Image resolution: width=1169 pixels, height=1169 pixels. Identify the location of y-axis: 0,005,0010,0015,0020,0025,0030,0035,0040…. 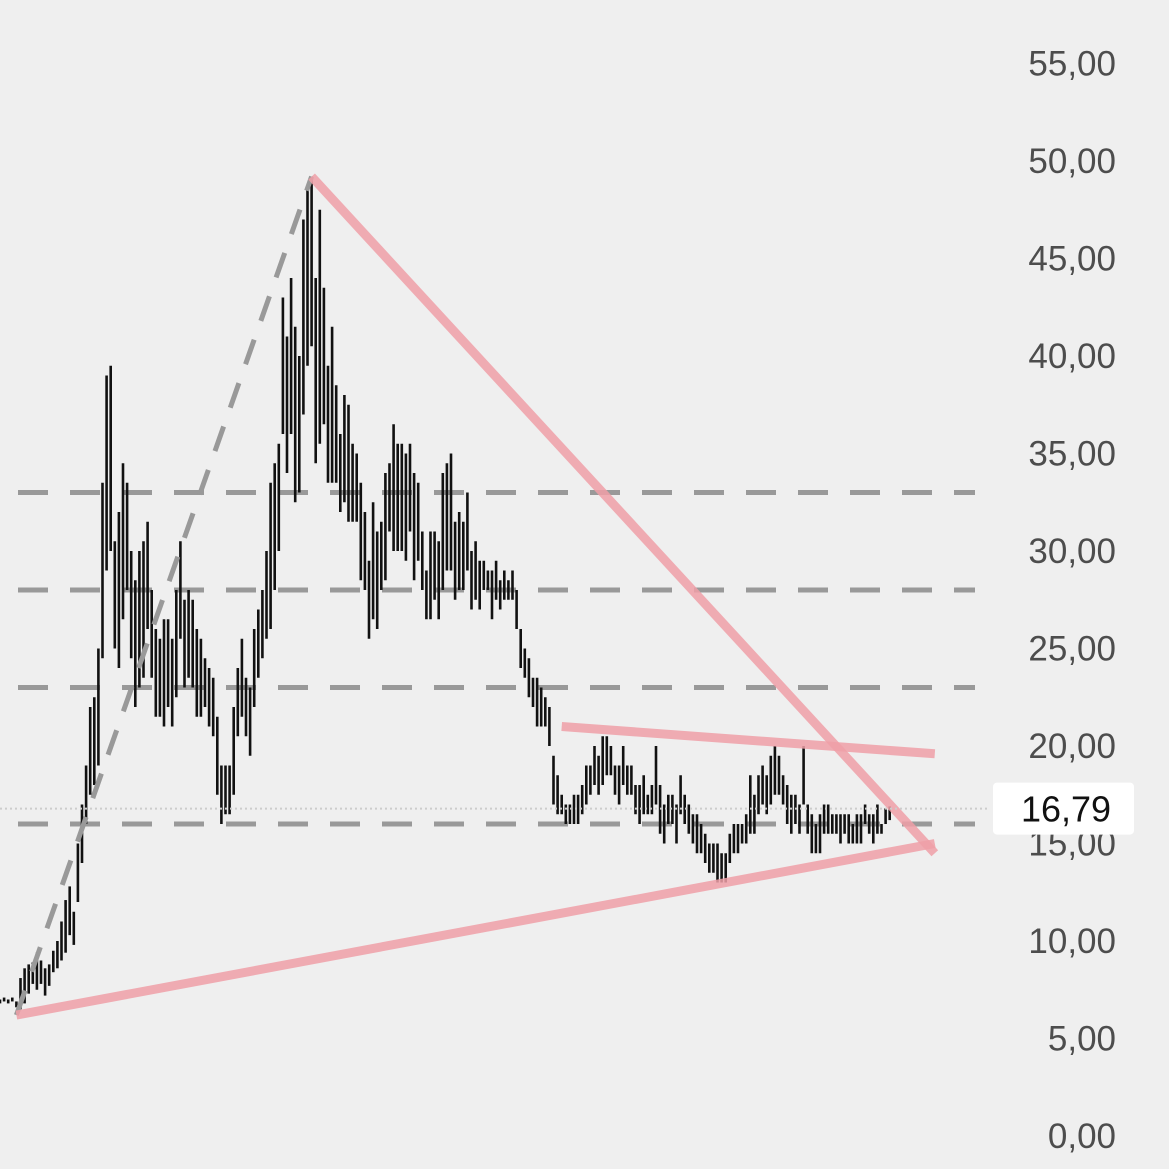
(1072, 601).